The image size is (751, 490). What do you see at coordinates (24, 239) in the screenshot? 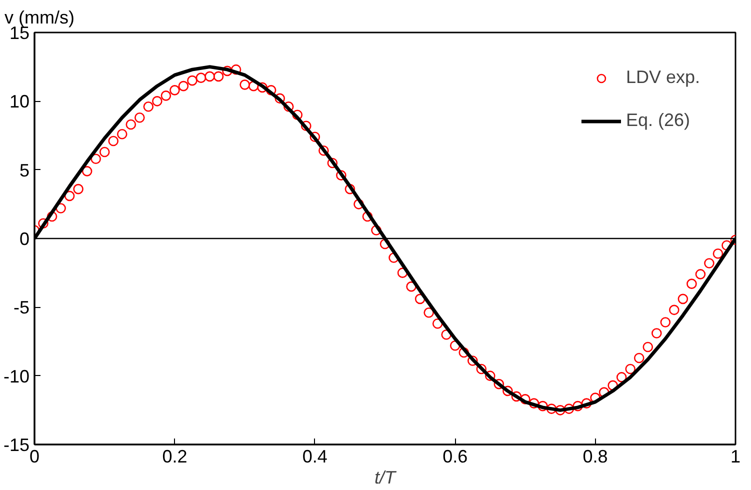
I see `y-tick-label: 0` at bounding box center [24, 239].